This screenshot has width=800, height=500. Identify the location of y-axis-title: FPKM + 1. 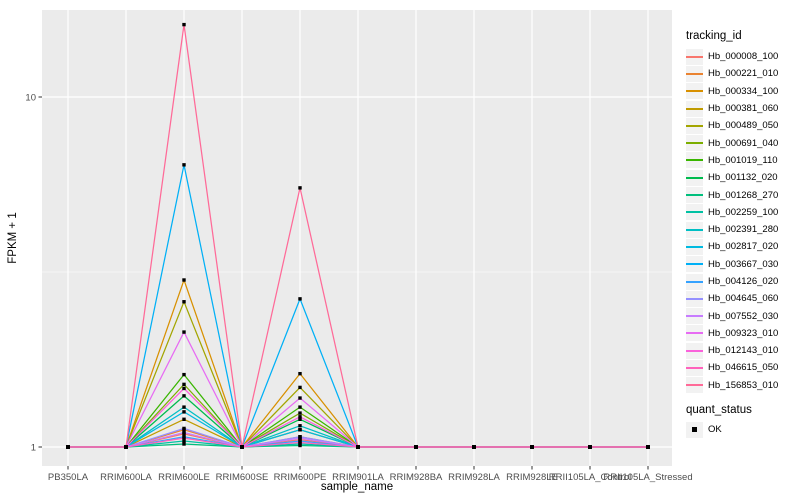
(13, 238).